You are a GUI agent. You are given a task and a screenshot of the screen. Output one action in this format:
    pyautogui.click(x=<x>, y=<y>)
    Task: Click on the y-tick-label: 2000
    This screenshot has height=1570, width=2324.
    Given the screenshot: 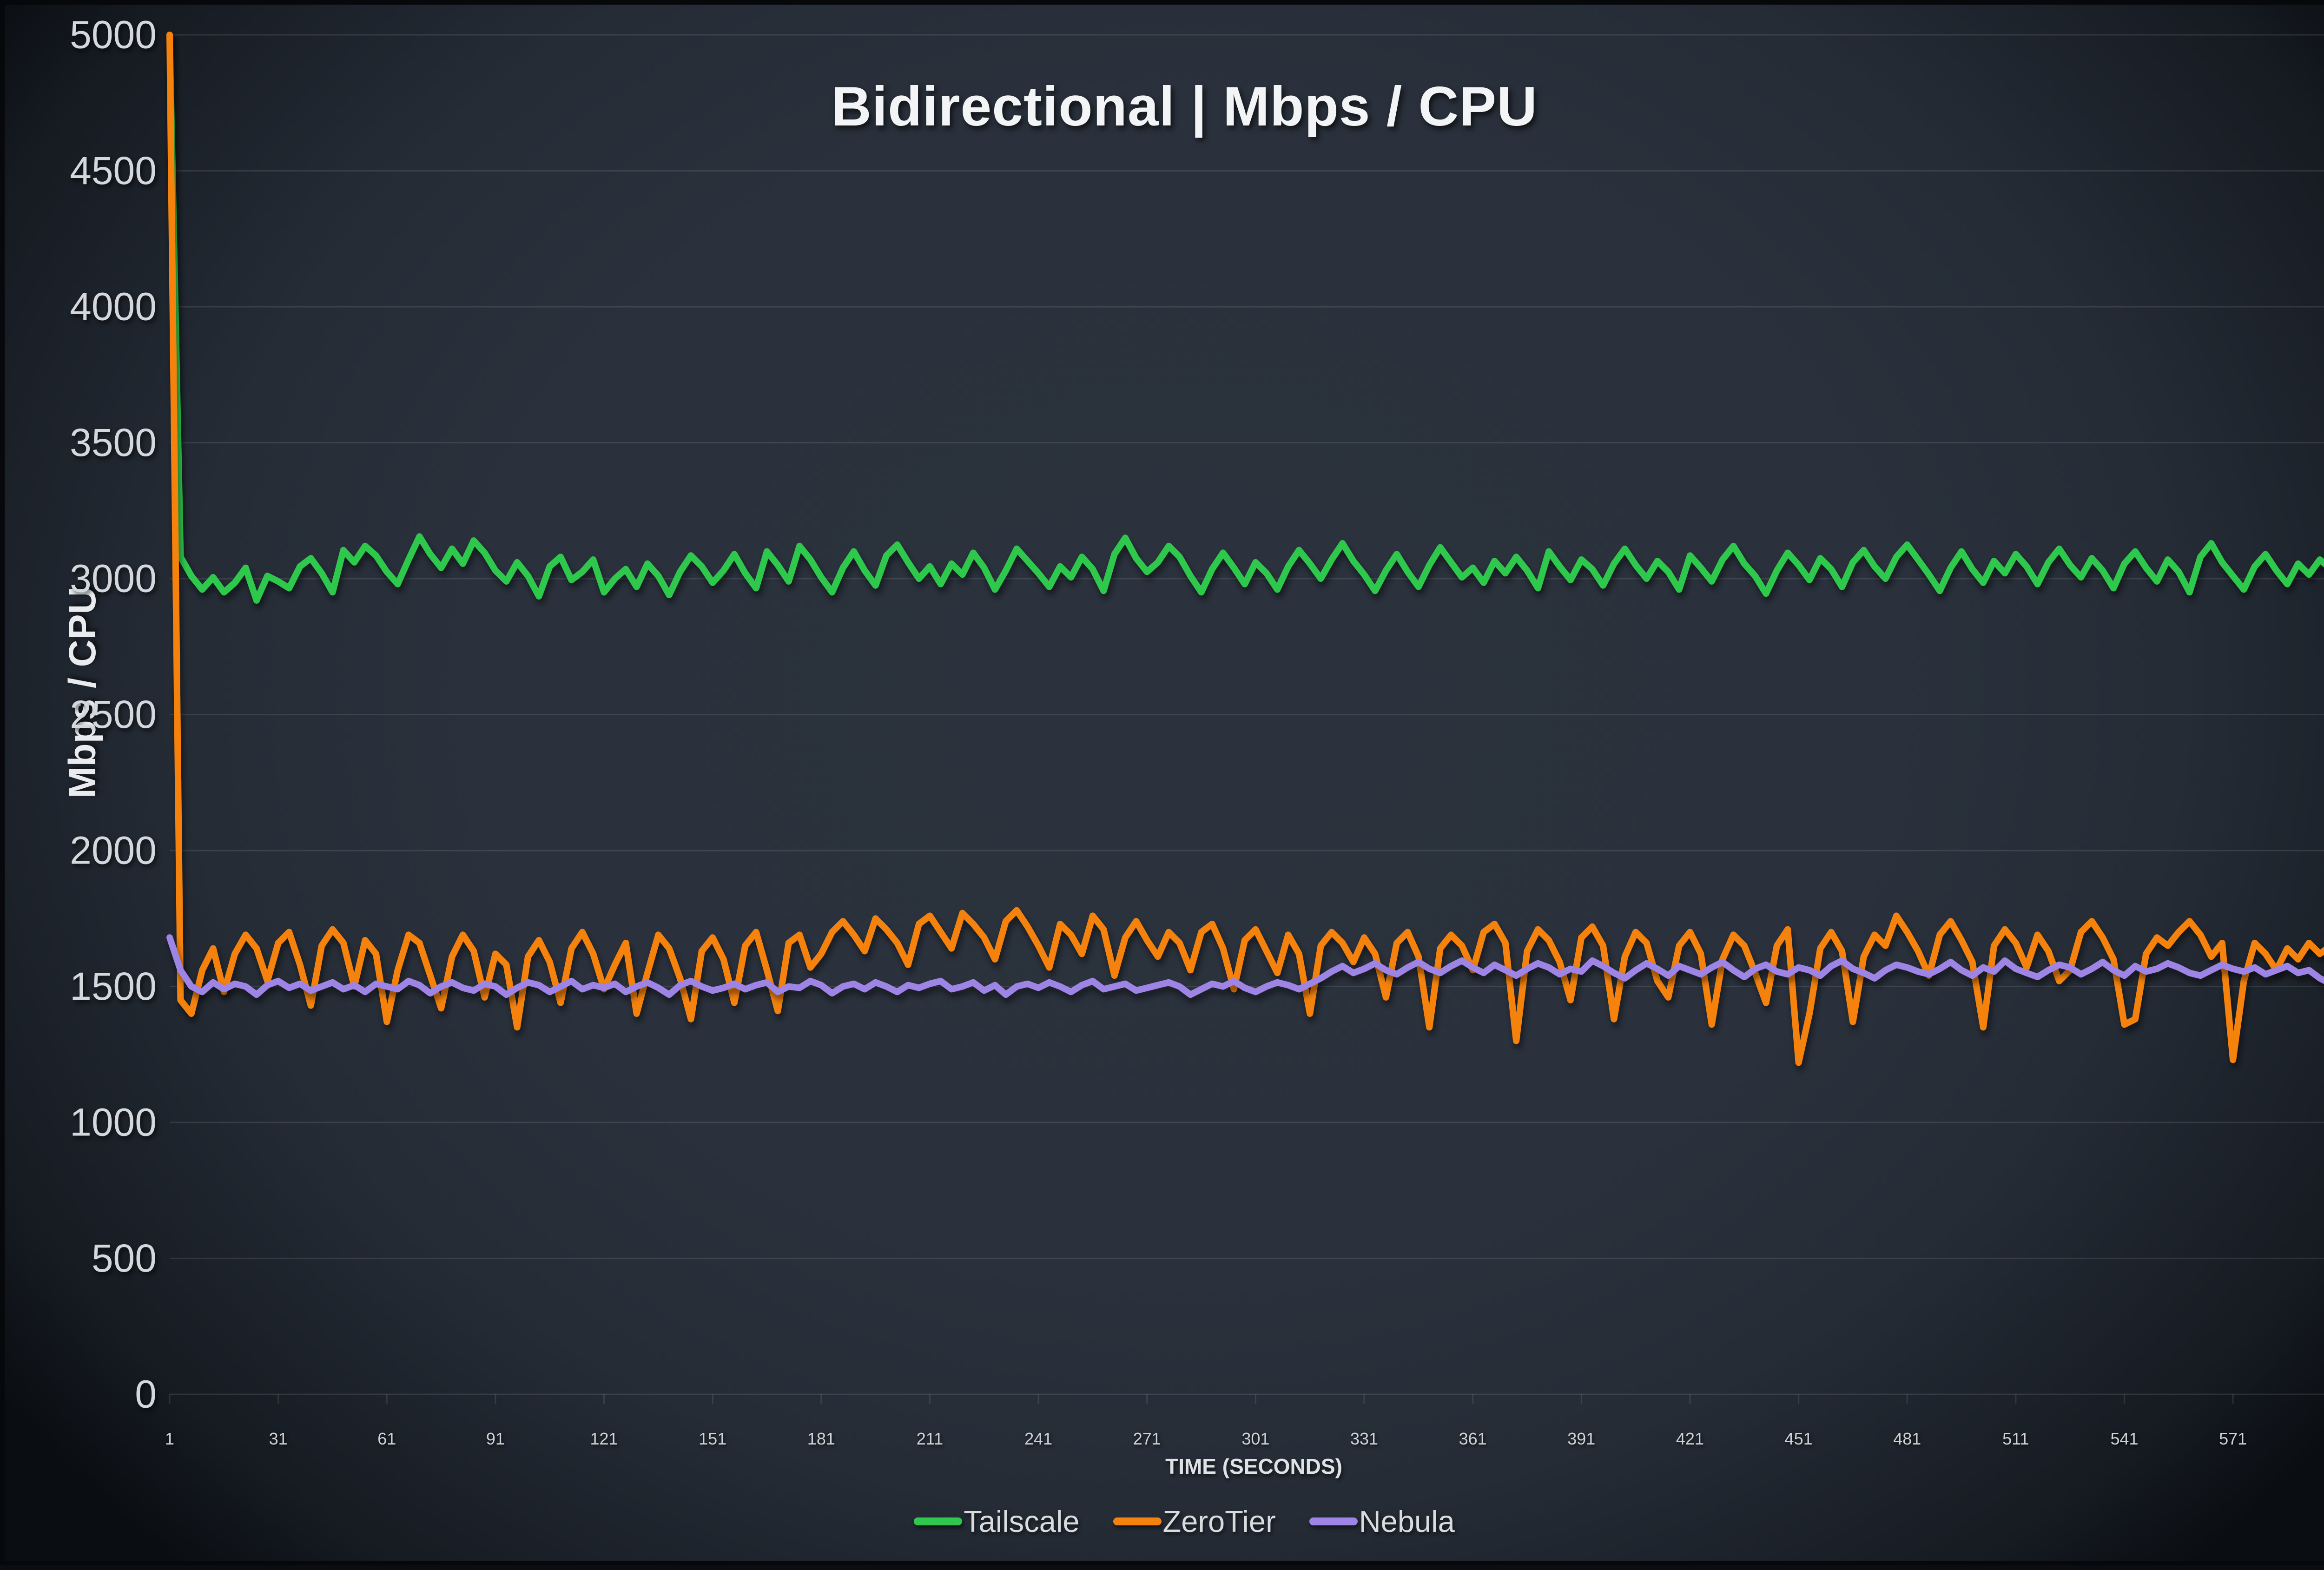 What is the action you would take?
    pyautogui.click(x=113, y=851)
    